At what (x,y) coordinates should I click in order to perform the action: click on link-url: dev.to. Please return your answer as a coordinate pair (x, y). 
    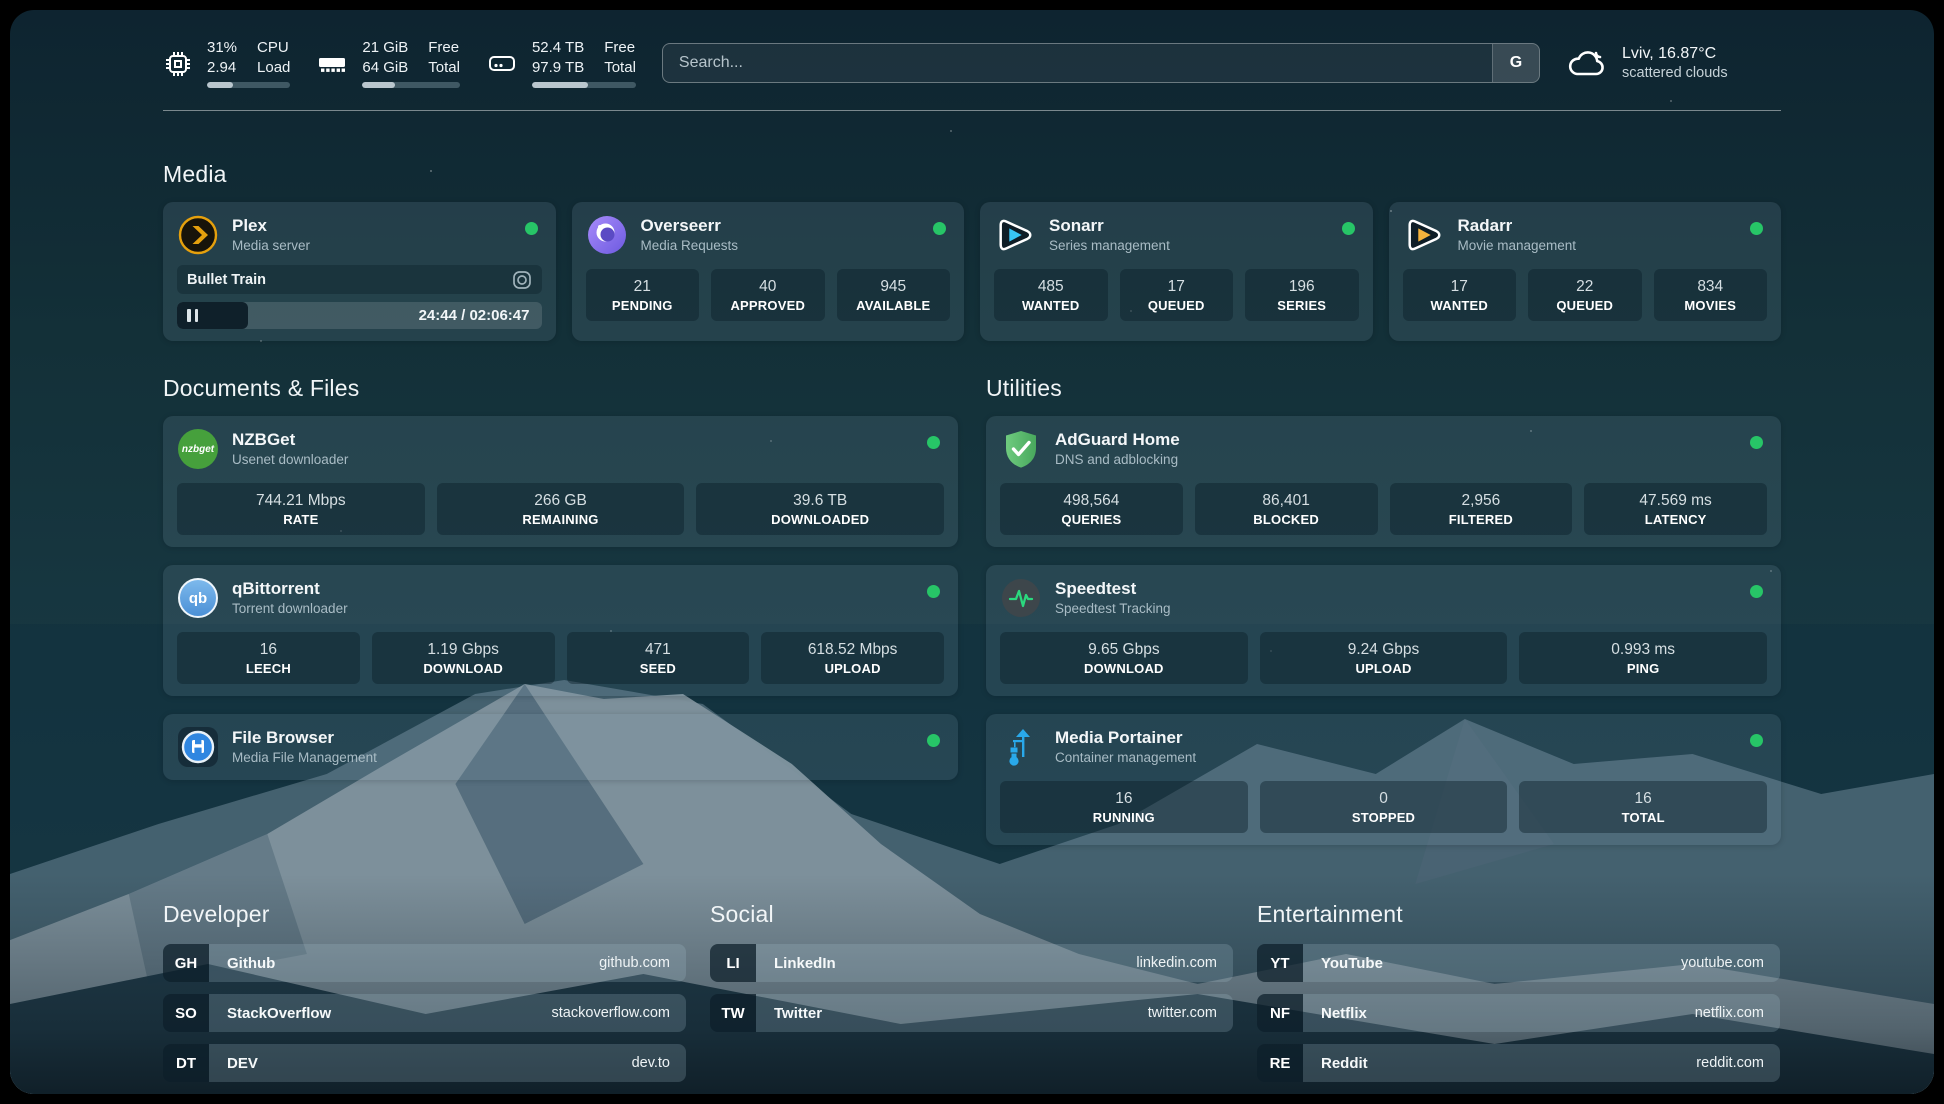
    Looking at the image, I should click on (650, 1063).